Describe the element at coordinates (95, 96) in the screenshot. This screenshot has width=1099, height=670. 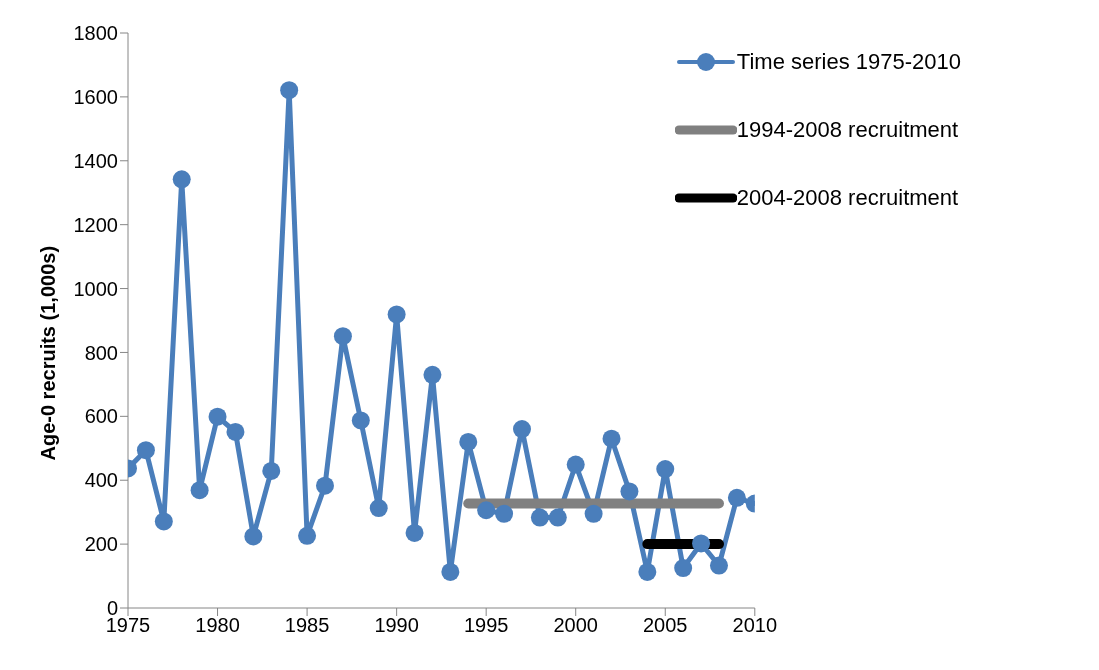
I see `y-tick-label: 1600` at that location.